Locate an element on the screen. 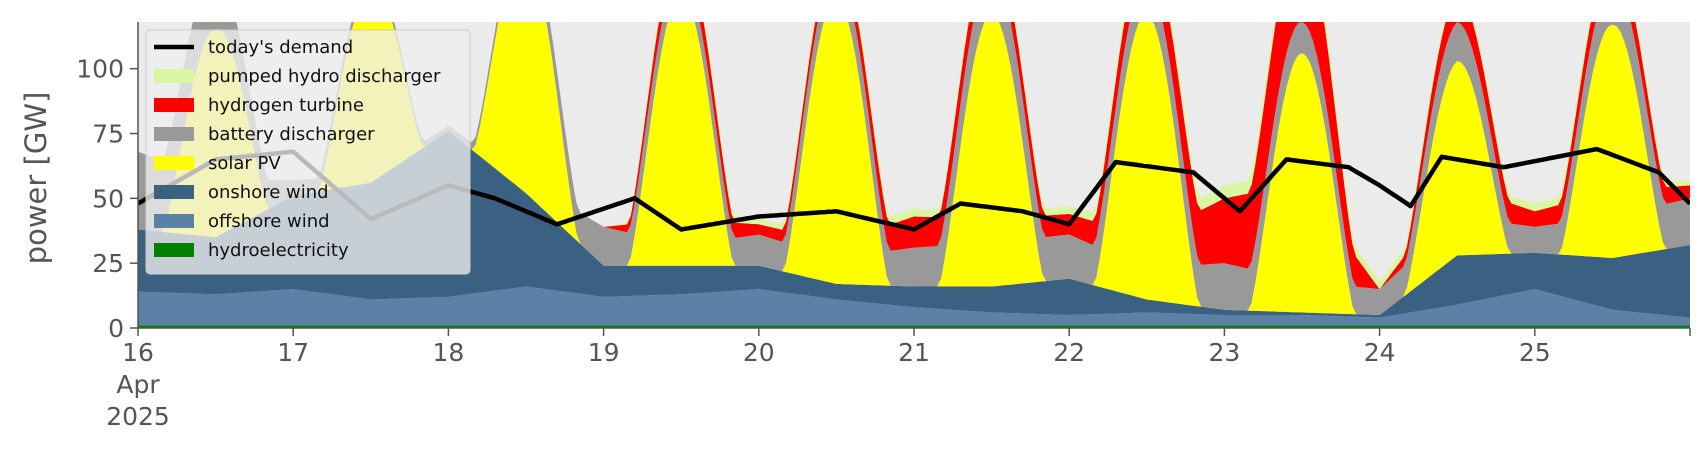 The image size is (1706, 460). y-axis-ticks: 0 25 50 75 100 is located at coordinates (107, 199).